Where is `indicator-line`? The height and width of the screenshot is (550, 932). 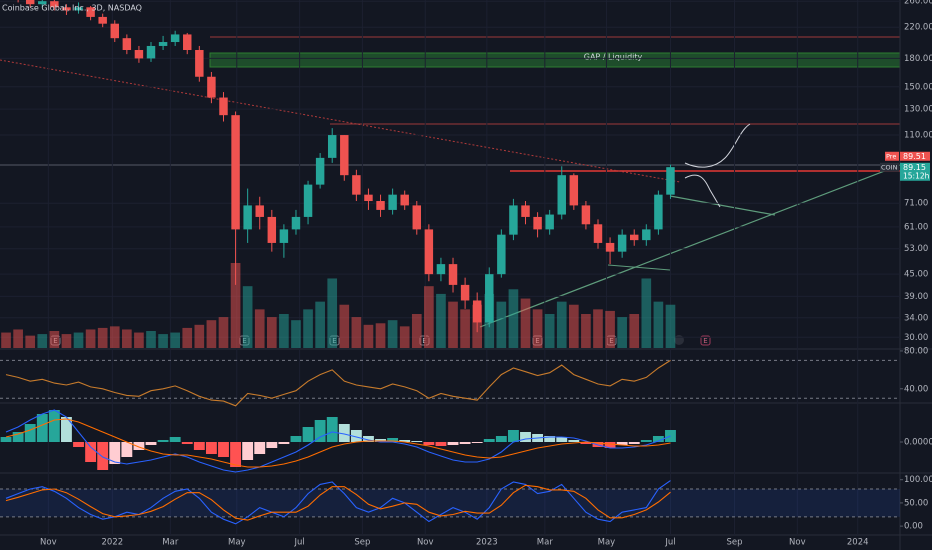
indicator-line is located at coordinates (338, 502).